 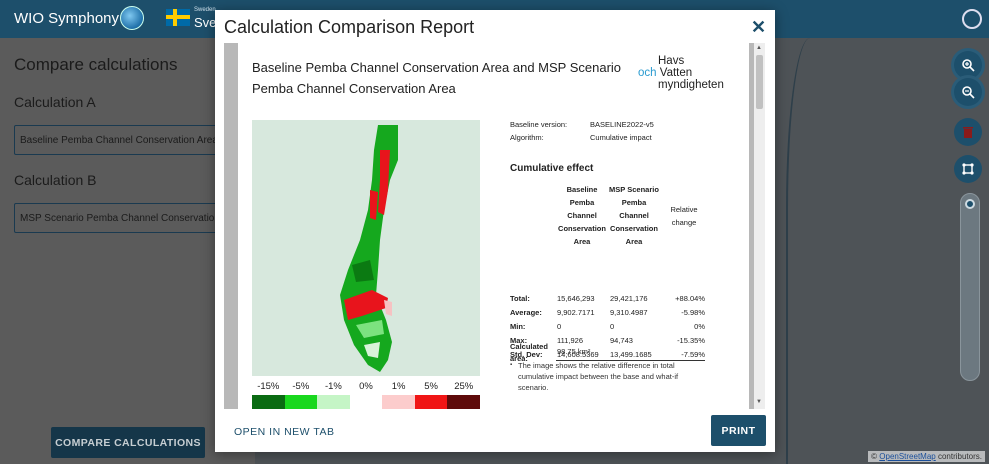 What do you see at coordinates (607, 299) in the screenshot?
I see `table-row: Total: 15,646,293 29,421,176 +88.04%` at bounding box center [607, 299].